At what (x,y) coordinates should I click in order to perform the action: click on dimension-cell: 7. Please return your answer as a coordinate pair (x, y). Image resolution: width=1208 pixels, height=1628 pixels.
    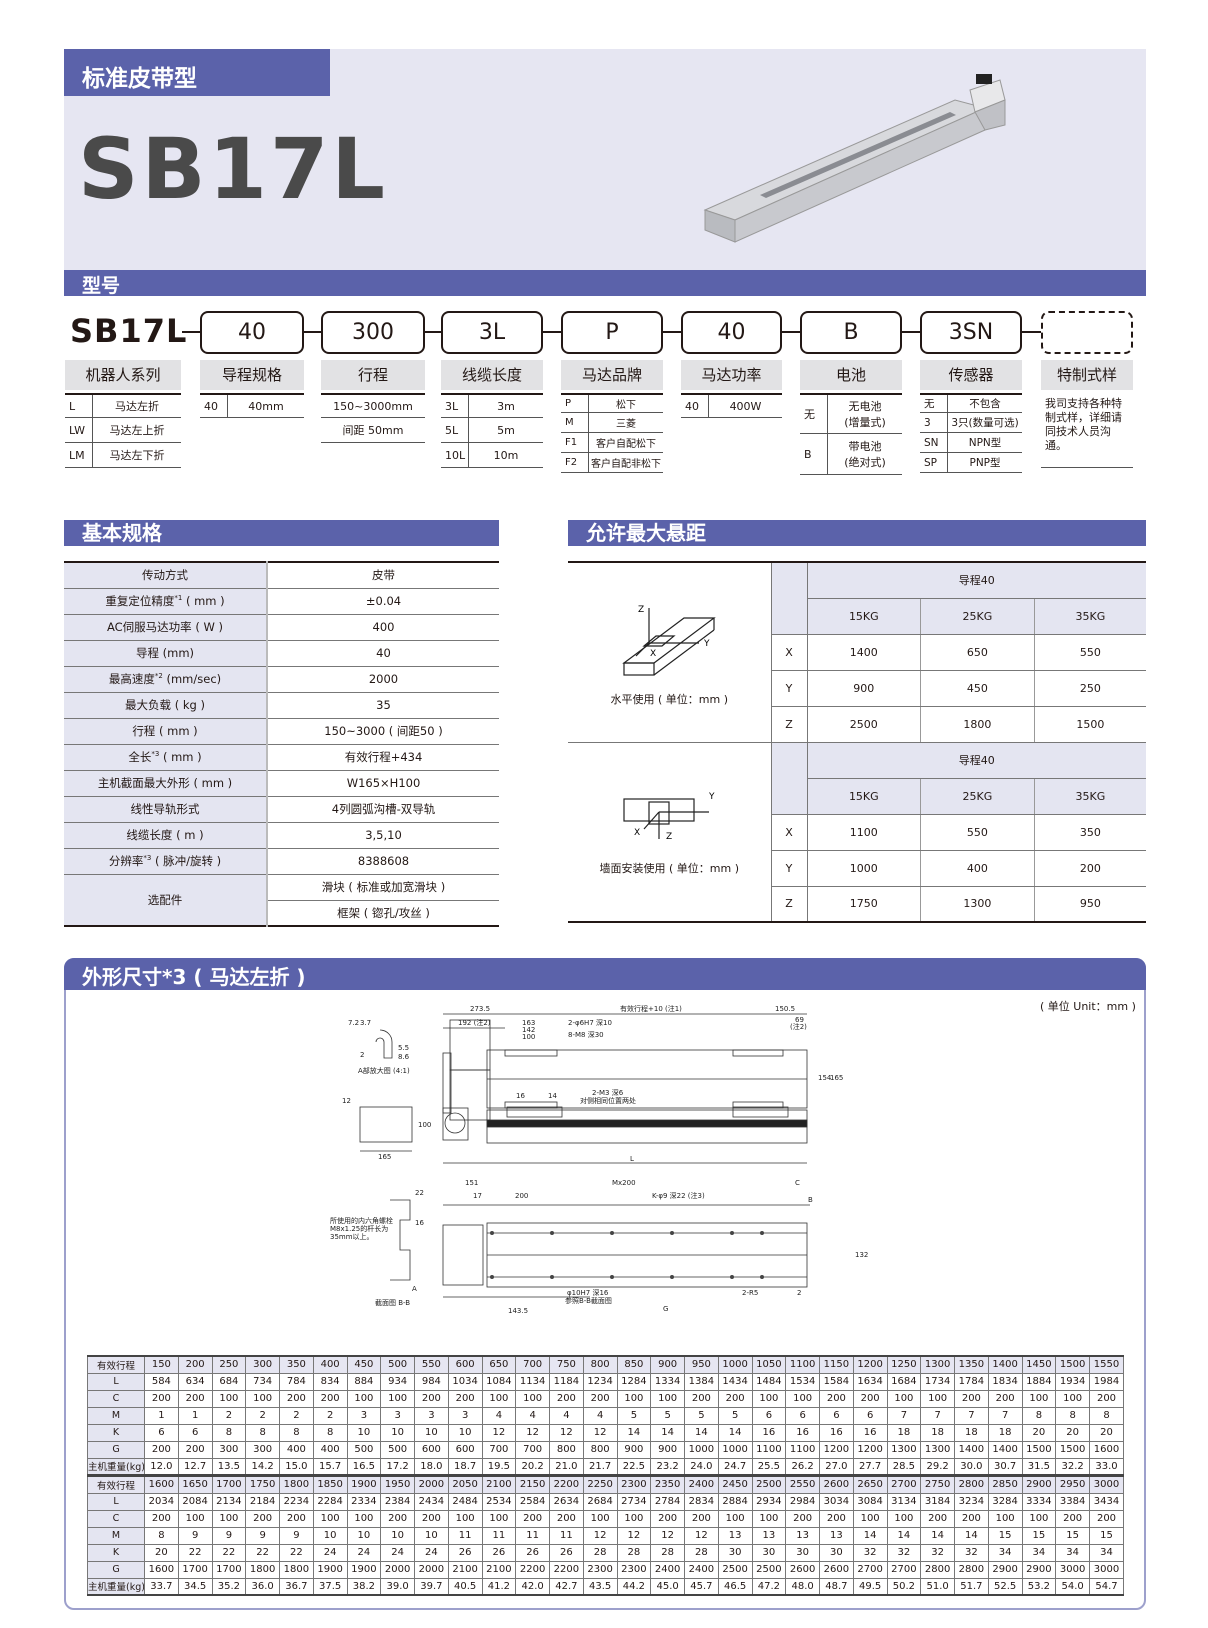
    Looking at the image, I should click on (1005, 1415).